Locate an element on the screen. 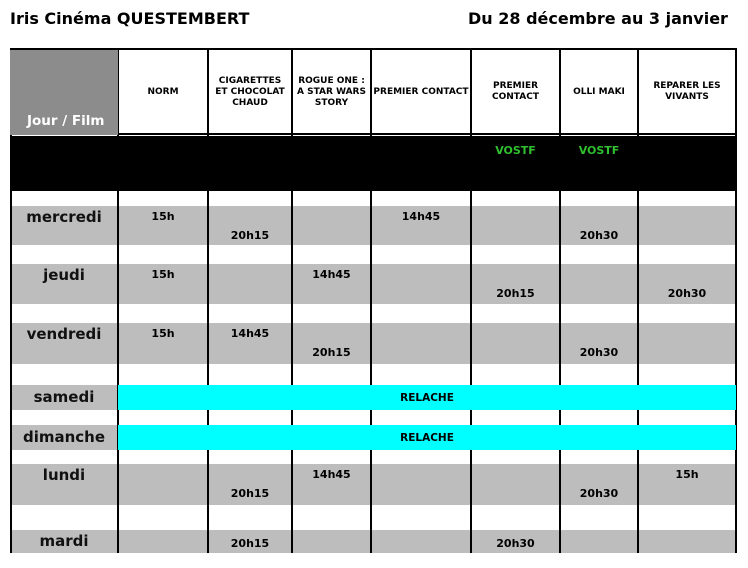  table-top-border is located at coordinates (373, 49).